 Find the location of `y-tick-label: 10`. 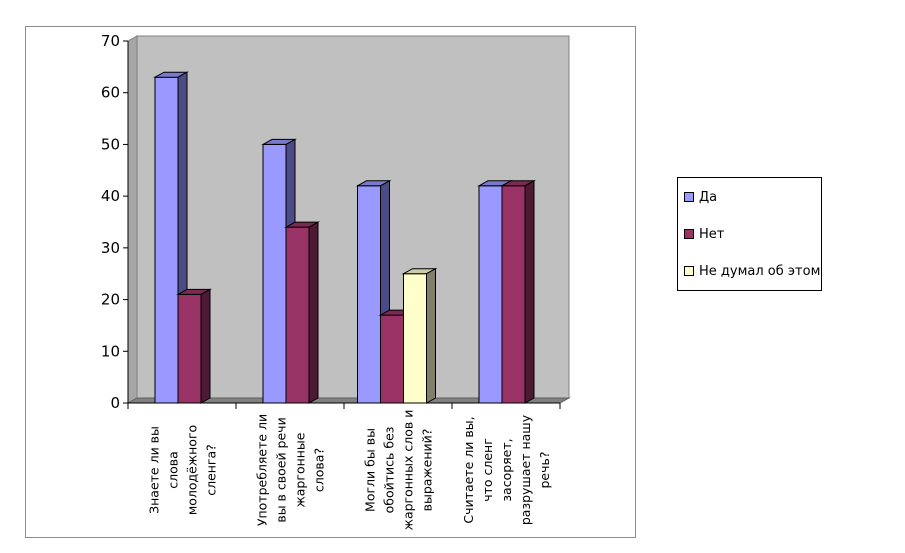

y-tick-label: 10 is located at coordinates (110, 351).